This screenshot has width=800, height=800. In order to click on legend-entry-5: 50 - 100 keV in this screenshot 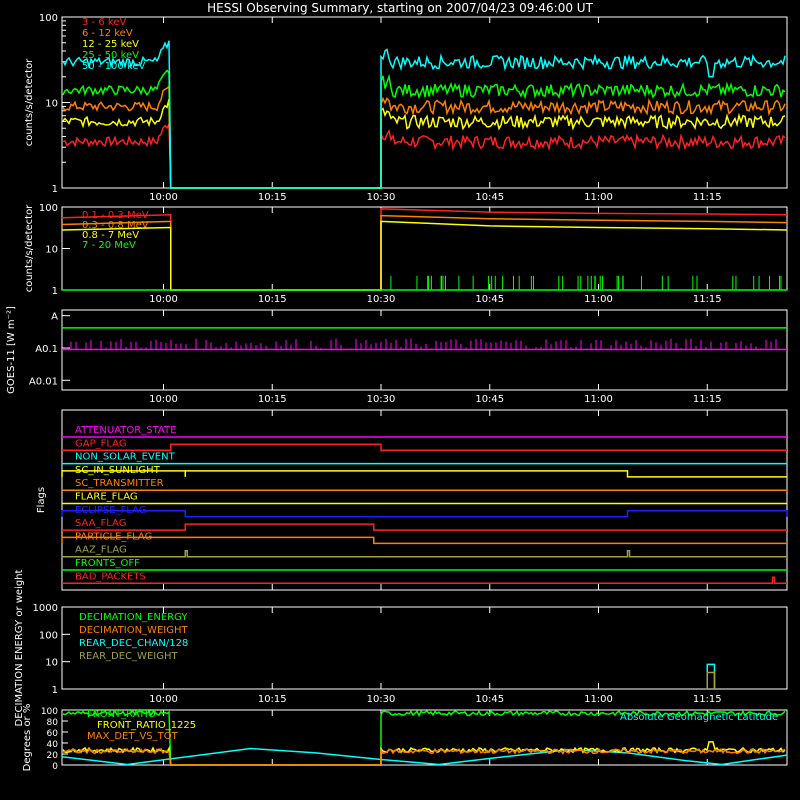, I will do `click(114, 66)`.